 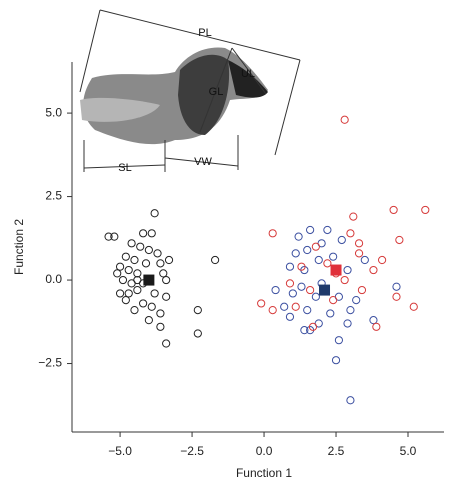 I want to click on pl-line, so click(x=200, y=35).